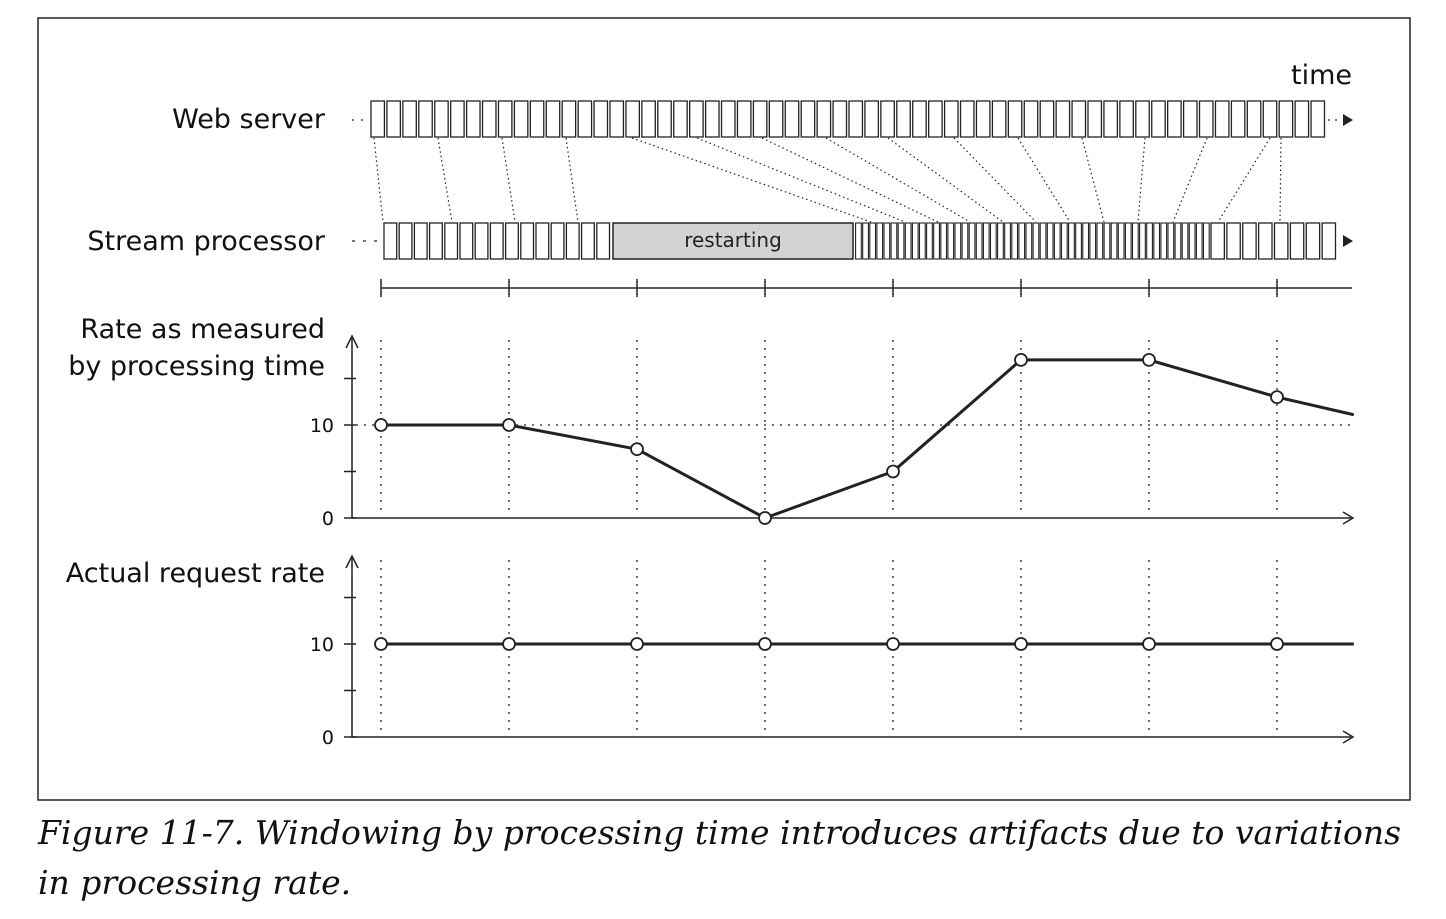  What do you see at coordinates (196, 366) in the screenshot?
I see `chart1-ylabel-line2: by processing time` at bounding box center [196, 366].